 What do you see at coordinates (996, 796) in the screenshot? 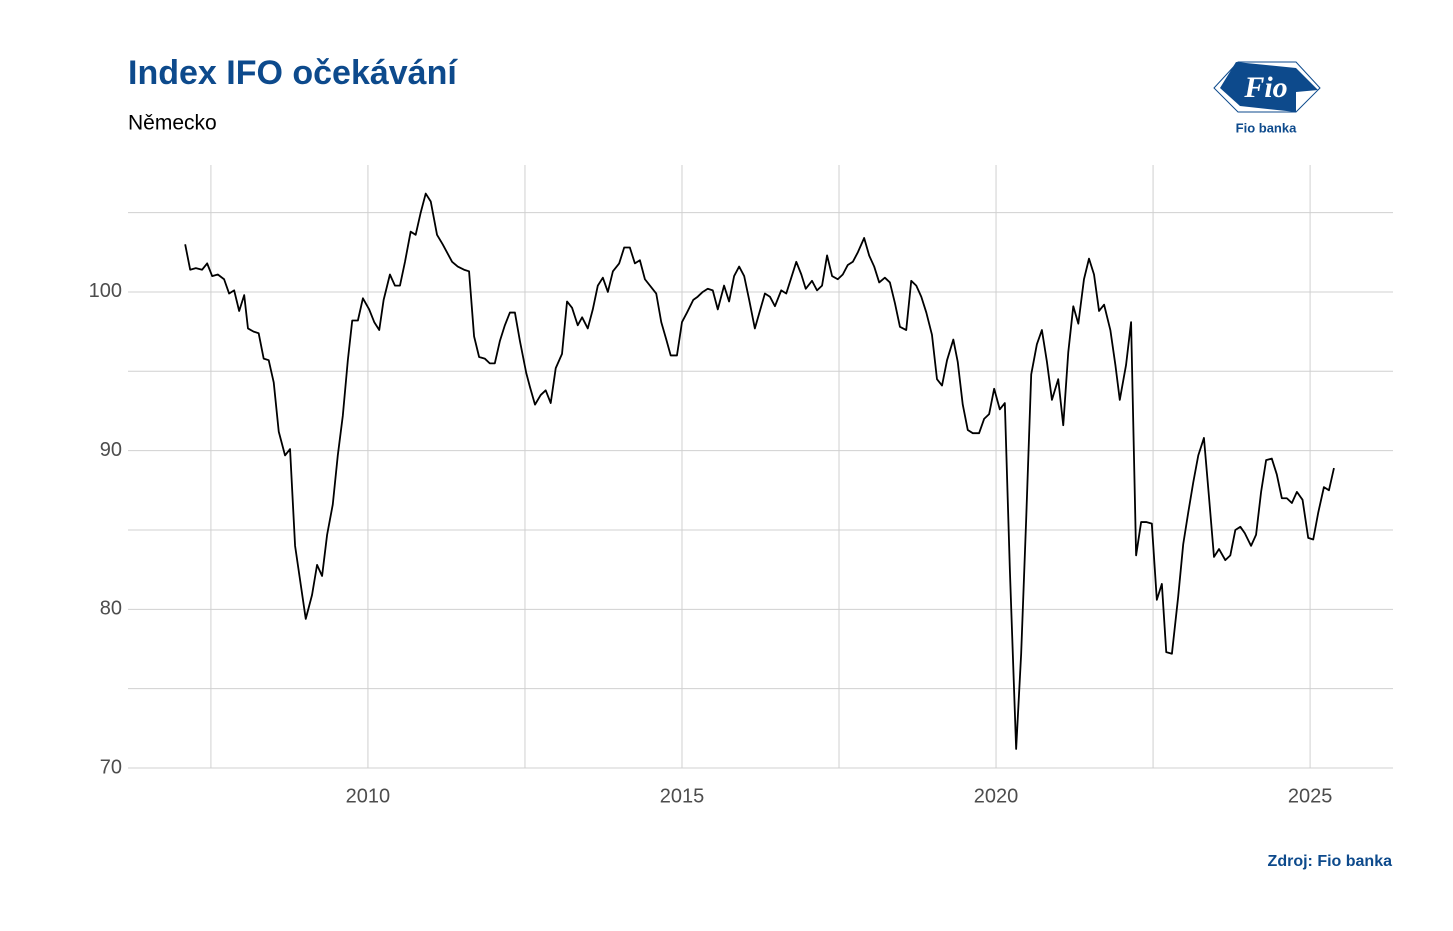
I see `x-tick-label: 2020` at bounding box center [996, 796].